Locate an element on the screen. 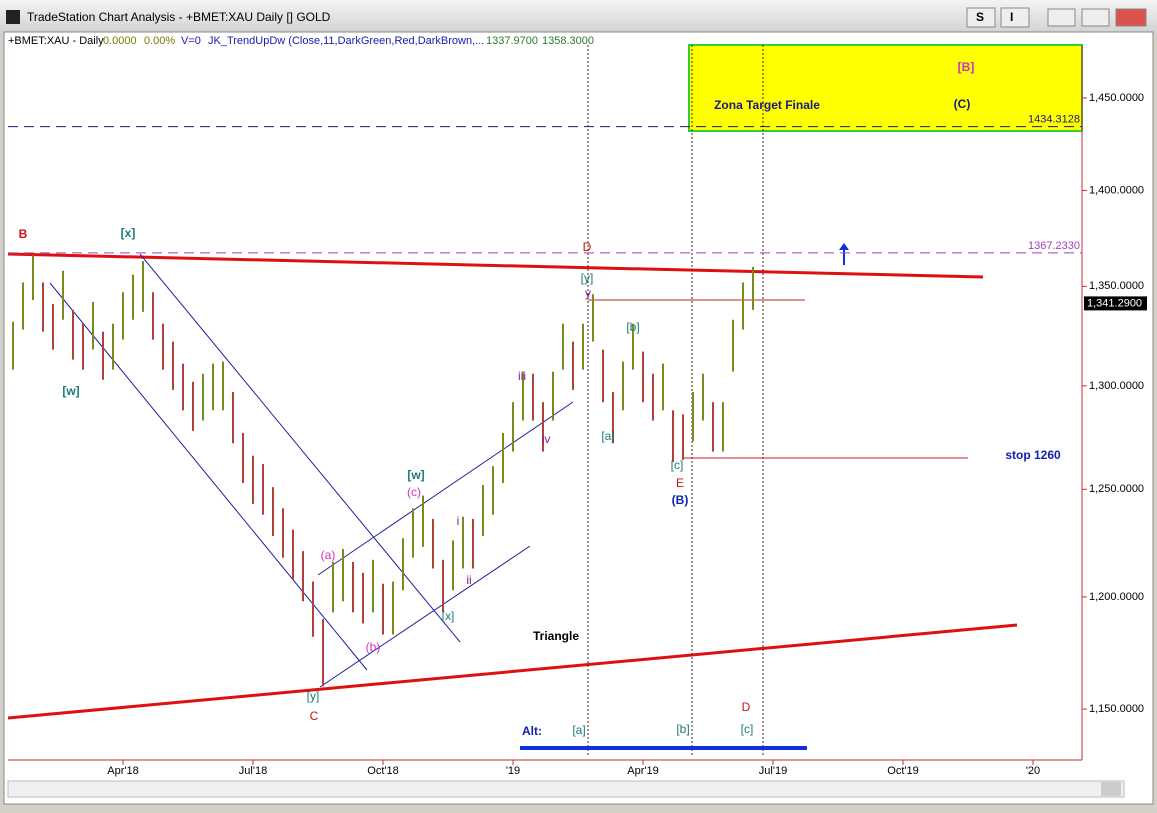  up-arrow-head is located at coordinates (844, 246).